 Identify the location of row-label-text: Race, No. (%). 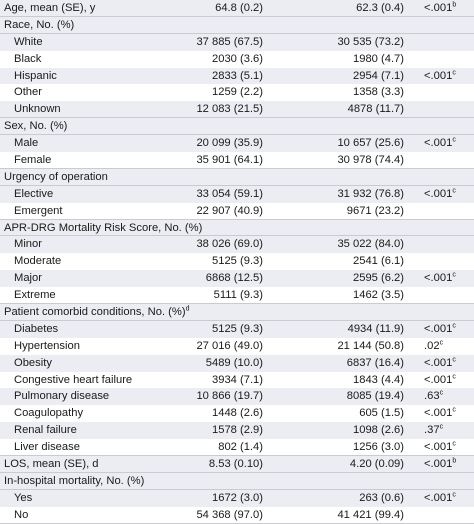
(39, 24).